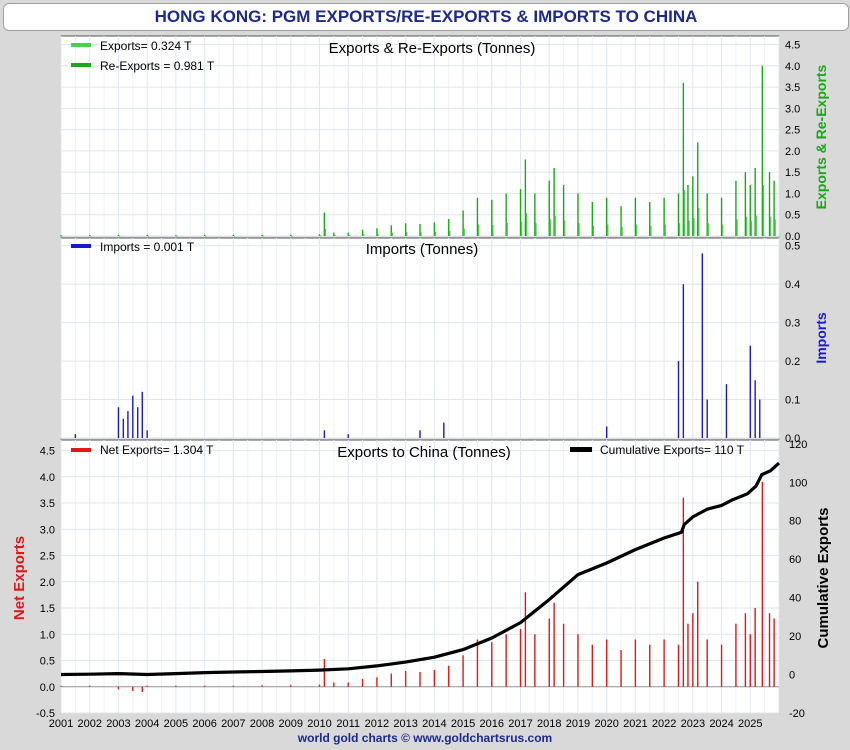  I want to click on y2-tick-label: 120, so click(798, 445).